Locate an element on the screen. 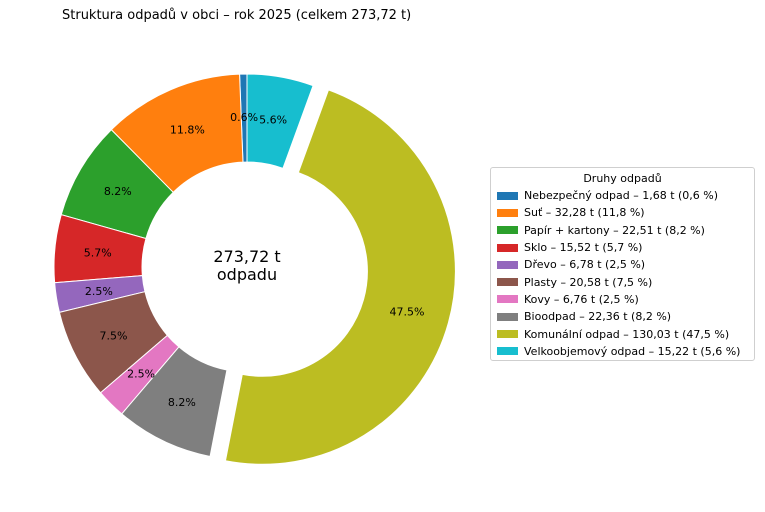 This screenshot has width=765, height=512. legend-item: Kovy – 6,76 t (2,5 %) is located at coordinates (622, 299).